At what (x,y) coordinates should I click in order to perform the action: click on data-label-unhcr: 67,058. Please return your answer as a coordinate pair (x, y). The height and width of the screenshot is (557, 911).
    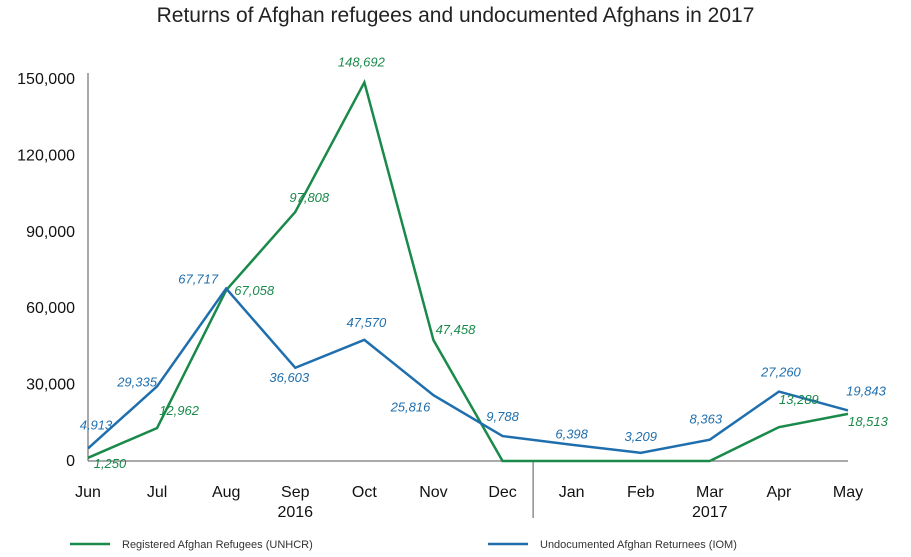
    Looking at the image, I should click on (254, 290).